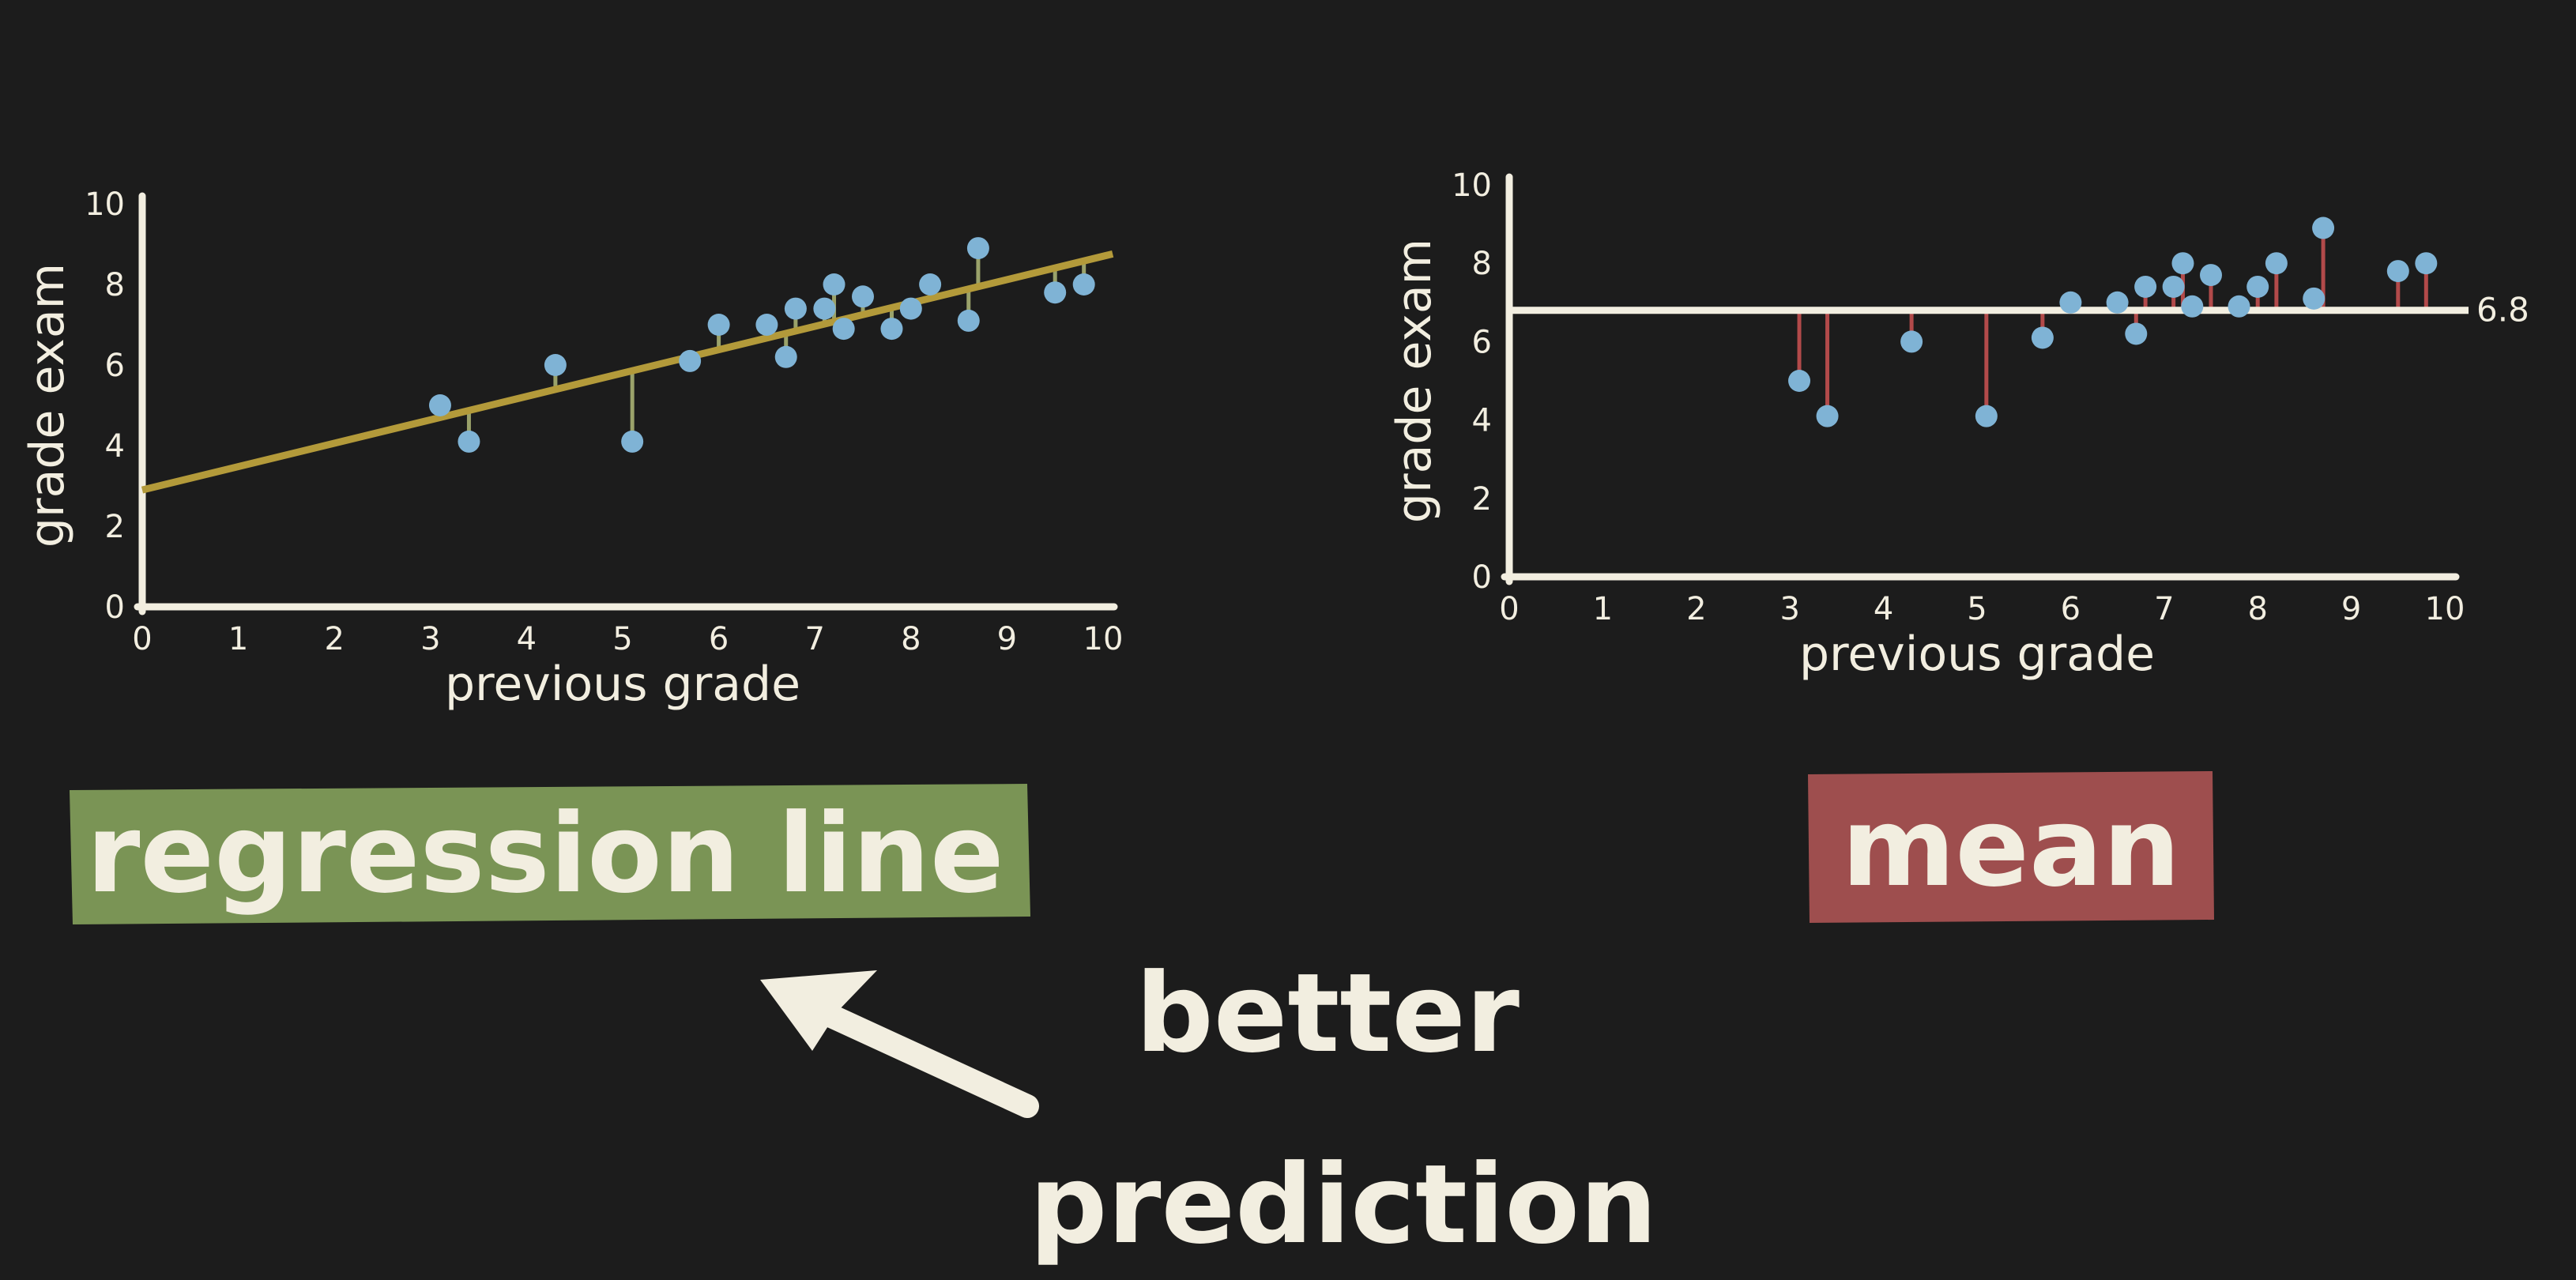 The image size is (2576, 1280). I want to click on regression-line-label: regression line, so click(545, 853).